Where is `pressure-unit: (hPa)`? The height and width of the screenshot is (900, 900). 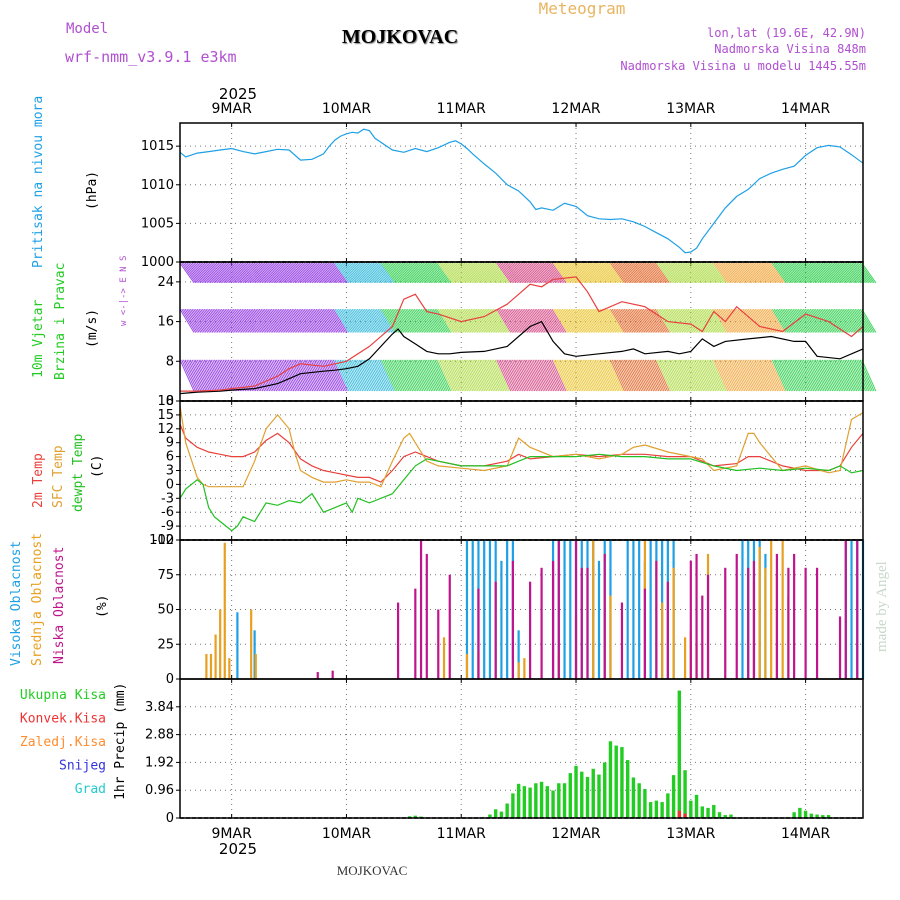 pressure-unit: (hPa) is located at coordinates (92, 190).